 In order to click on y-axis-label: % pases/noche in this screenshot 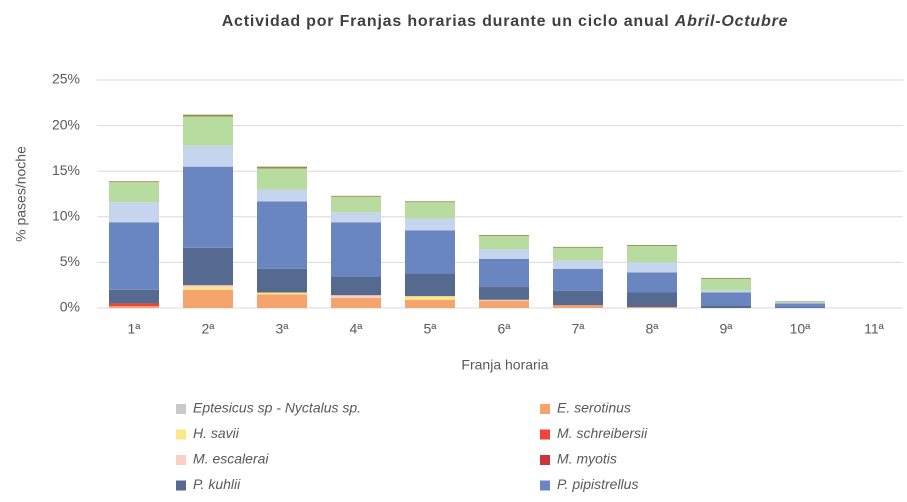, I will do `click(21, 194)`.